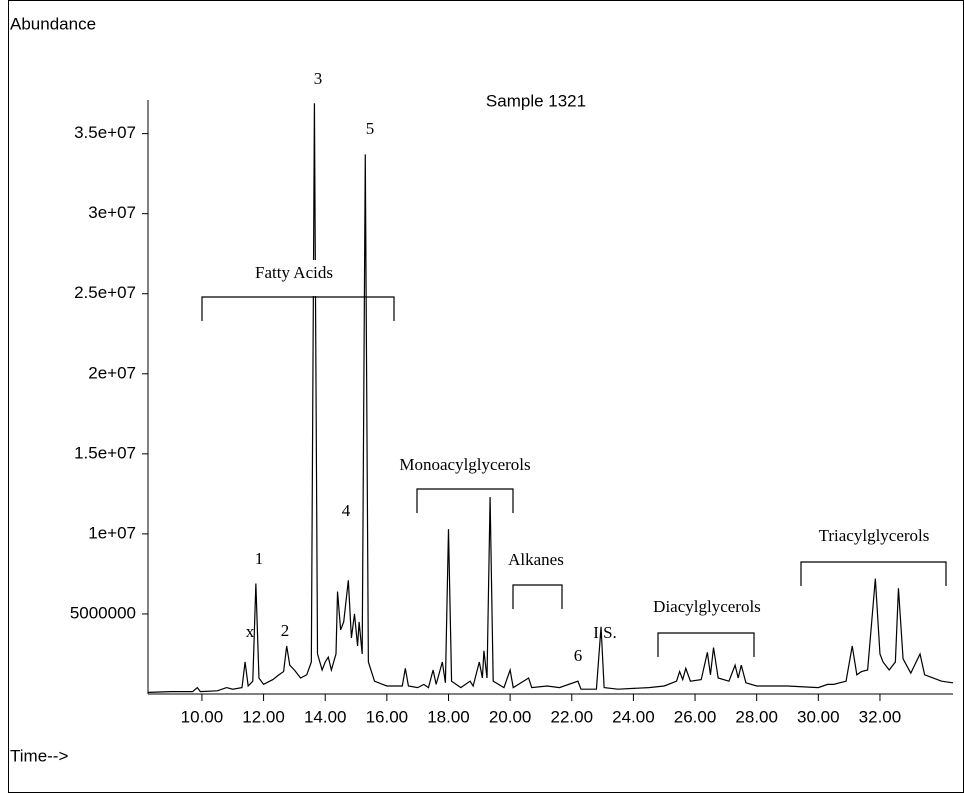  I want to click on y-tick-label: 1.5e+07, so click(105, 452).